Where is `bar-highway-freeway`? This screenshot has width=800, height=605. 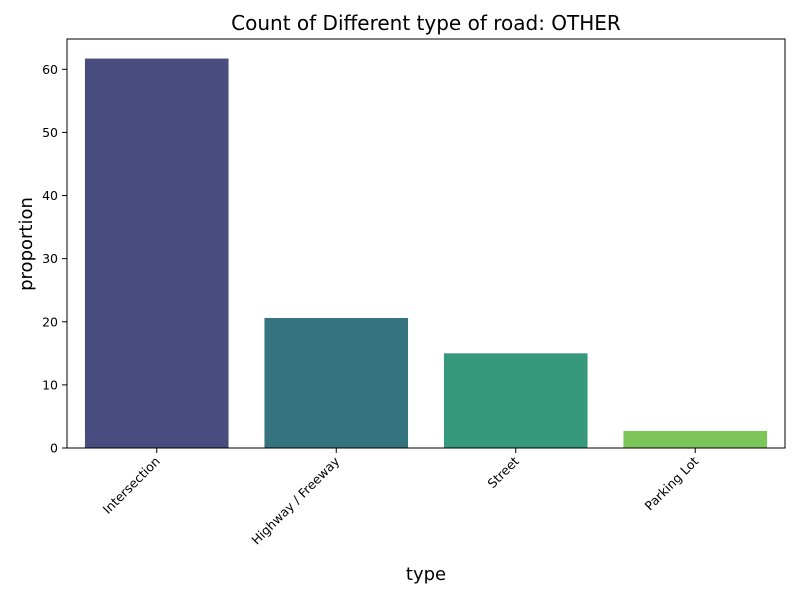
bar-highway-freeway is located at coordinates (336, 382).